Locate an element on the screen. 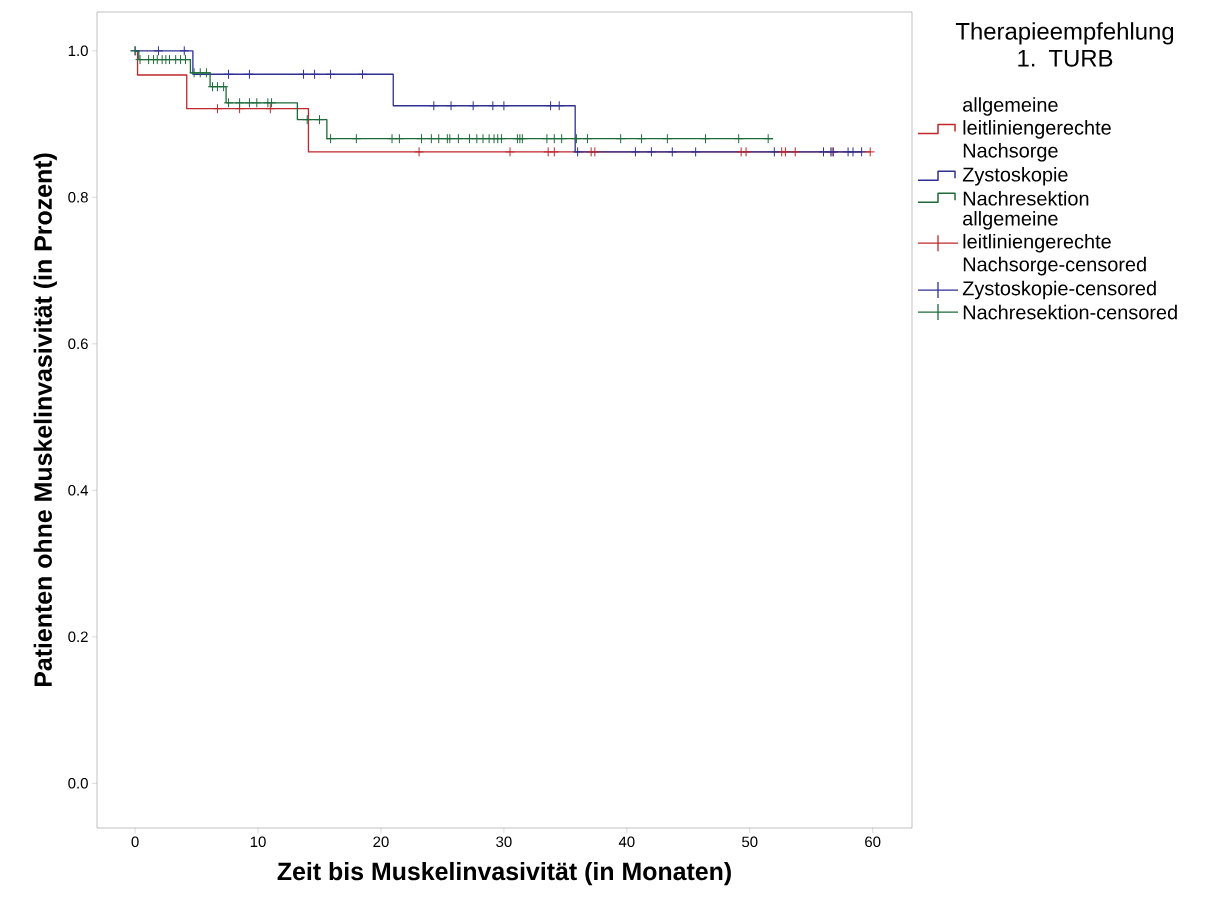 The image size is (1223, 905). legend-label: Nachresektion-censored is located at coordinates (1070, 312).